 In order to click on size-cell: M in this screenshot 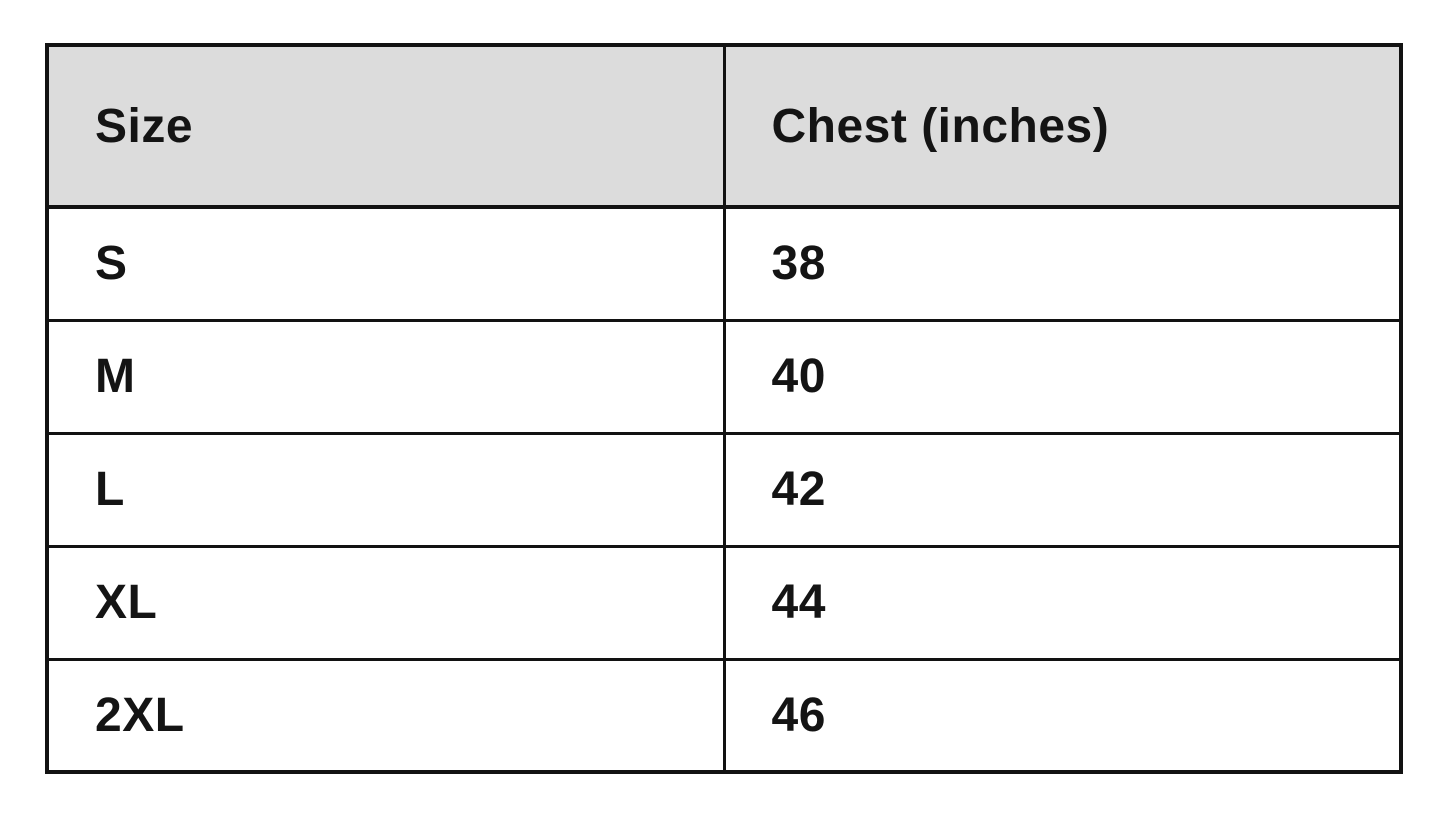, I will do `click(385, 376)`.